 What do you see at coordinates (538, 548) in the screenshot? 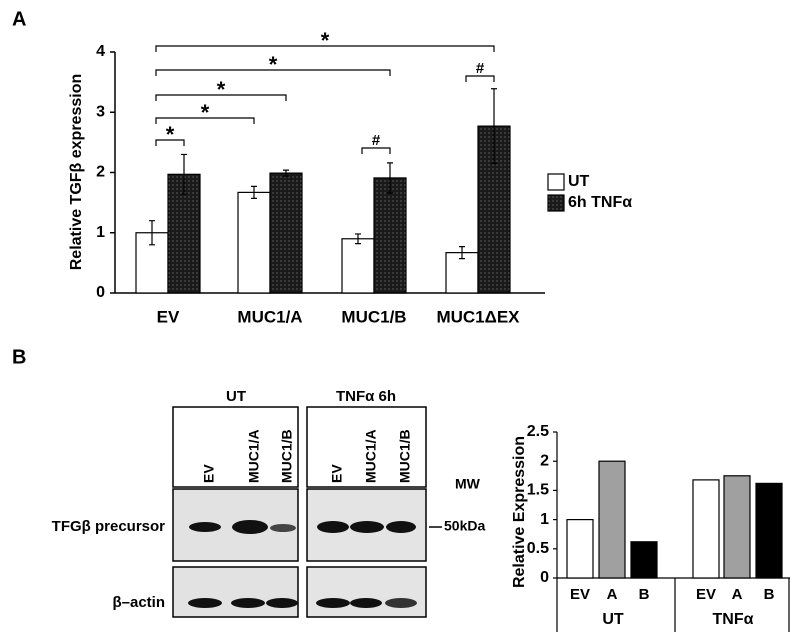
I see `y-tick-label: 0.5` at bounding box center [538, 548].